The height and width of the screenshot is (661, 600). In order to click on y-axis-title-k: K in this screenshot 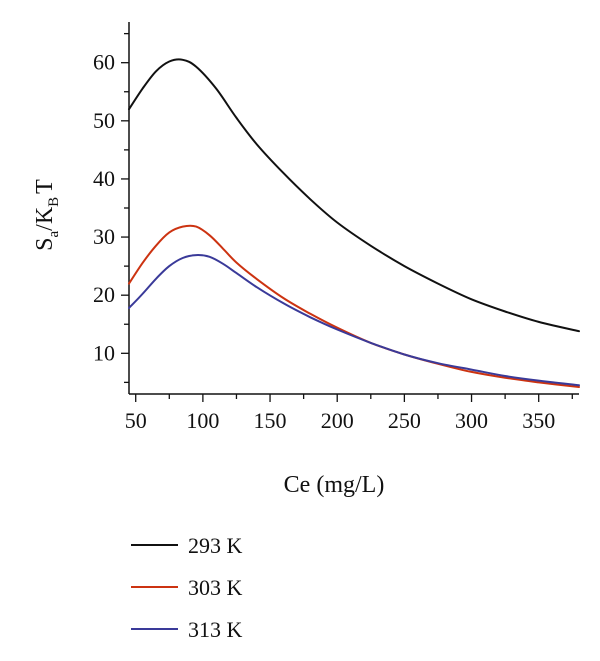, I will do `click(45, 215)`.